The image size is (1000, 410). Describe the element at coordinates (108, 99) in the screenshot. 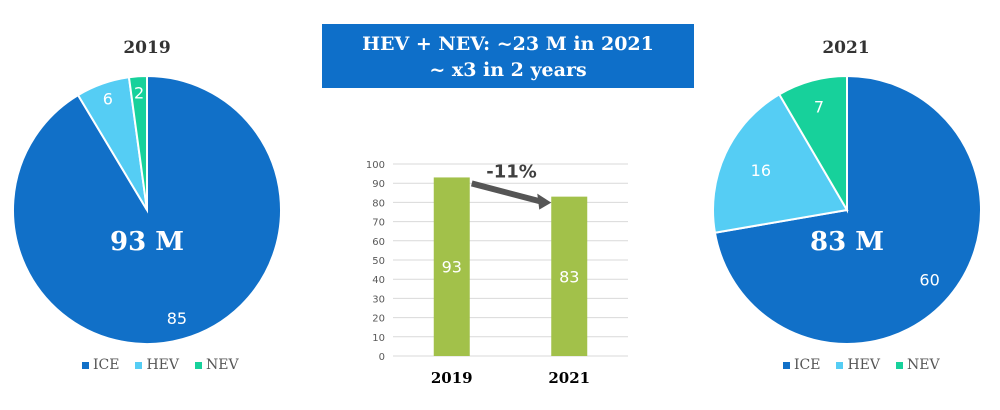

I see `pie-value-label-hev: 6` at that location.